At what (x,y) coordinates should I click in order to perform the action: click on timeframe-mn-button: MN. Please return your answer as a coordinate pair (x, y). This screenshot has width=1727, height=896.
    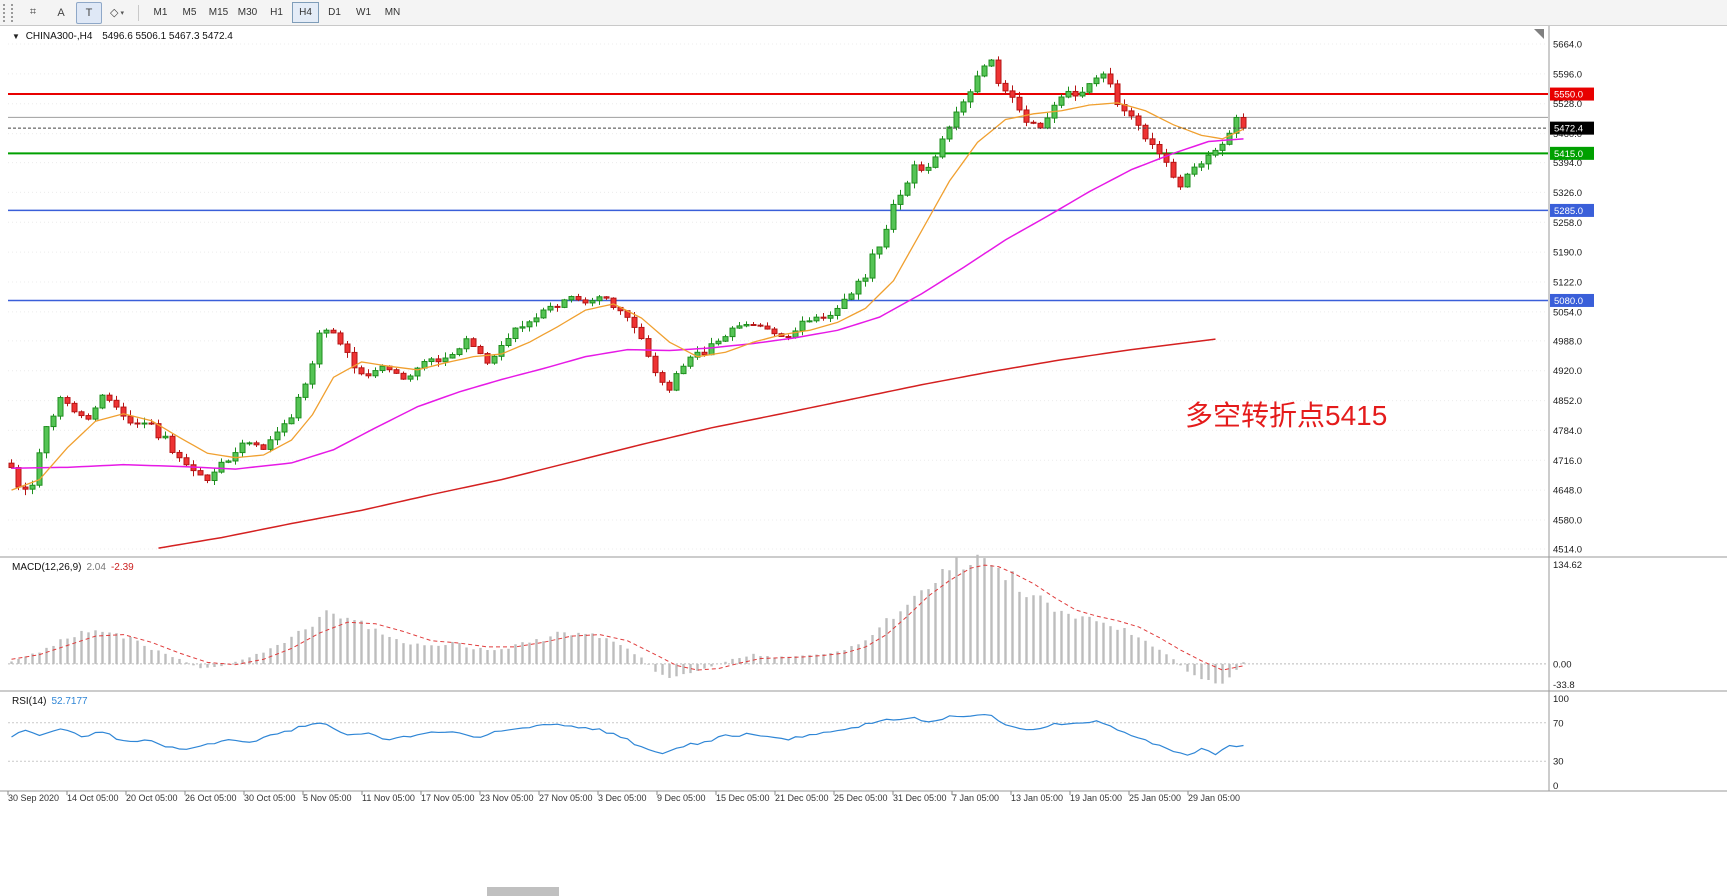
    Looking at the image, I should click on (392, 12).